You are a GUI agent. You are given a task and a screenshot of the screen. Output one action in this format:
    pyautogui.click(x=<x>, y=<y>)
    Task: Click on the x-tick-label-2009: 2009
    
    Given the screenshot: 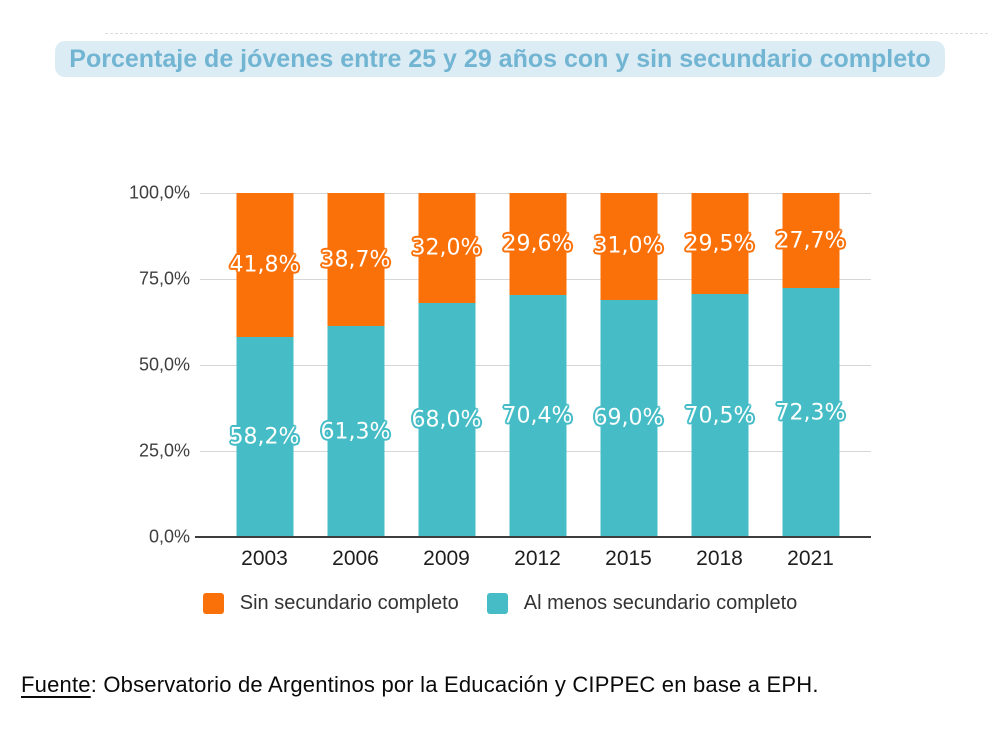 What is the action you would take?
    pyautogui.click(x=446, y=558)
    